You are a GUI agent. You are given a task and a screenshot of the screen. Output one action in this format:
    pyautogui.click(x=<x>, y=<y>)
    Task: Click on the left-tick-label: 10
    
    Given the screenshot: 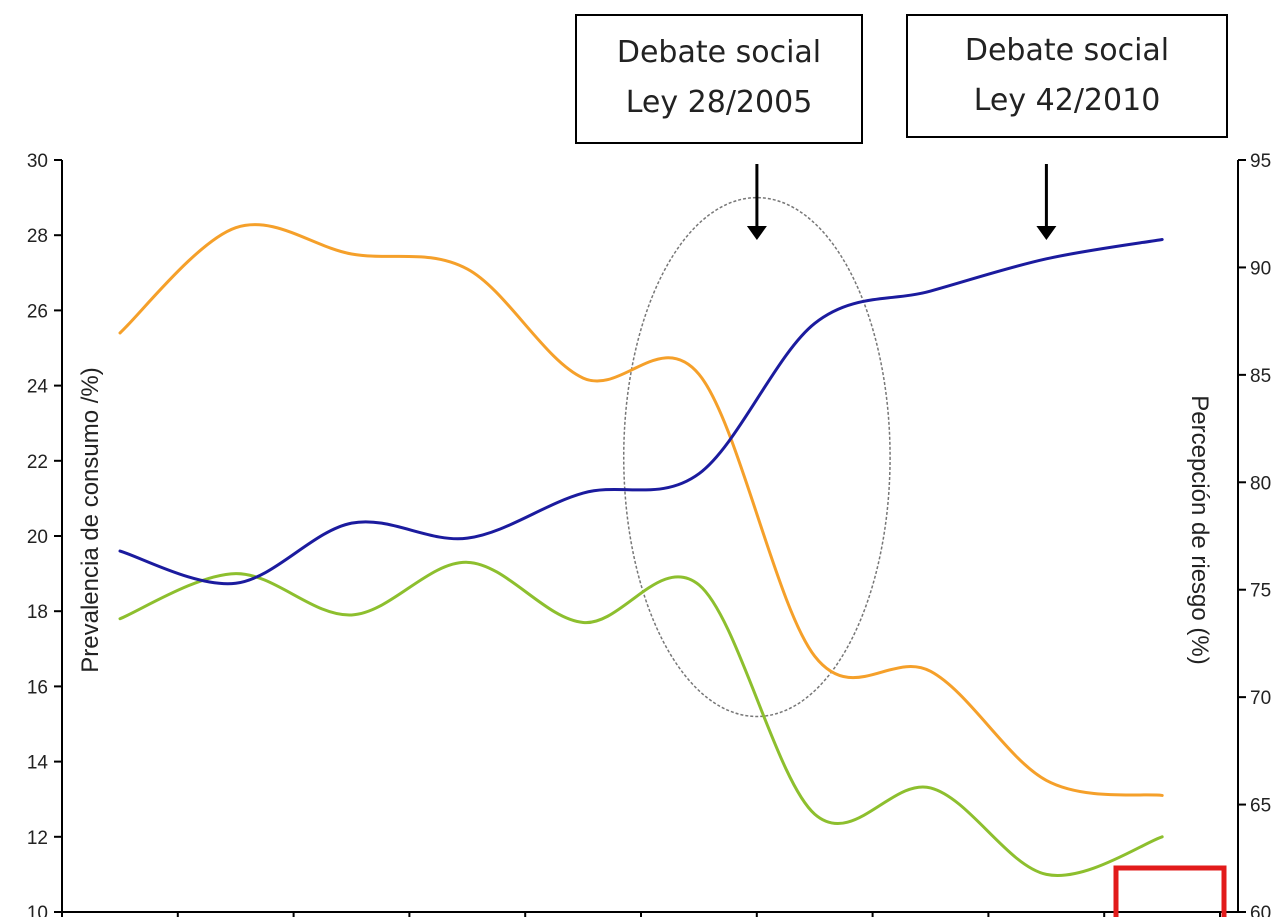 What is the action you would take?
    pyautogui.click(x=37, y=910)
    